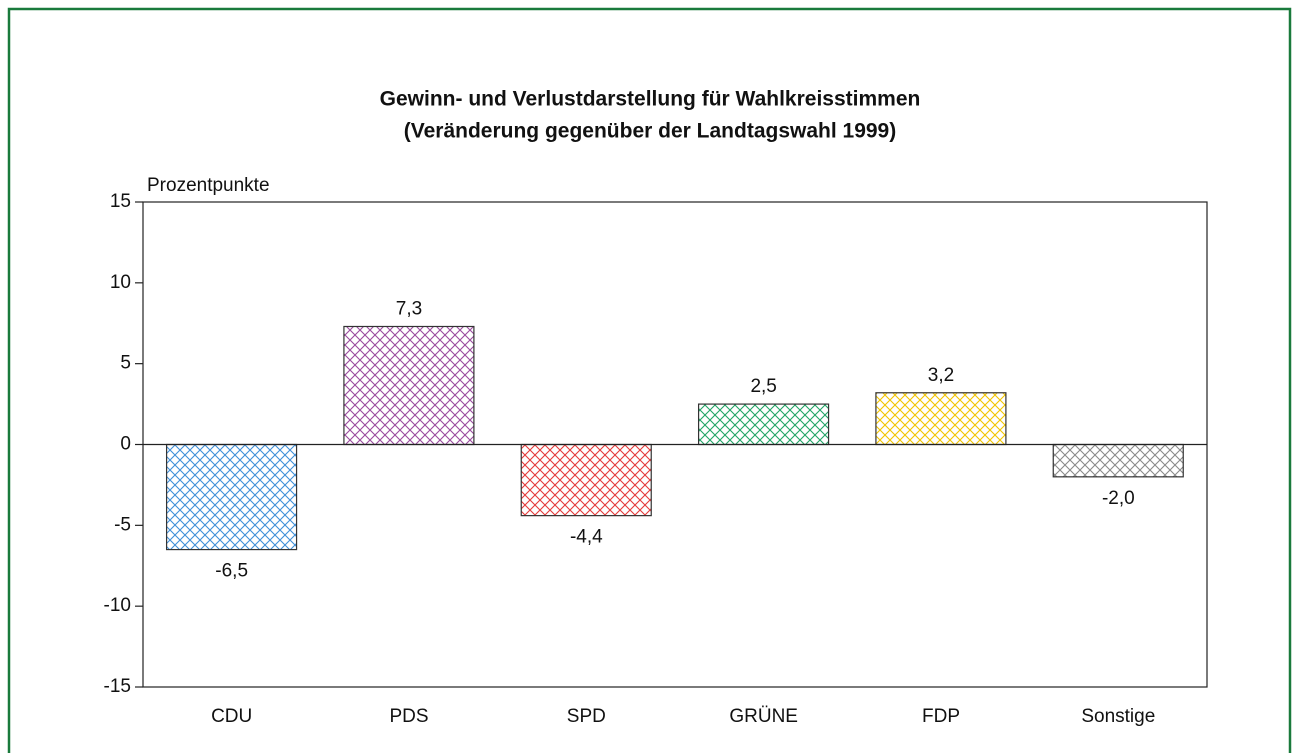 The width and height of the screenshot is (1299, 753). Describe the element at coordinates (941, 716) in the screenshot. I see `x-tick-label: FDP` at that location.